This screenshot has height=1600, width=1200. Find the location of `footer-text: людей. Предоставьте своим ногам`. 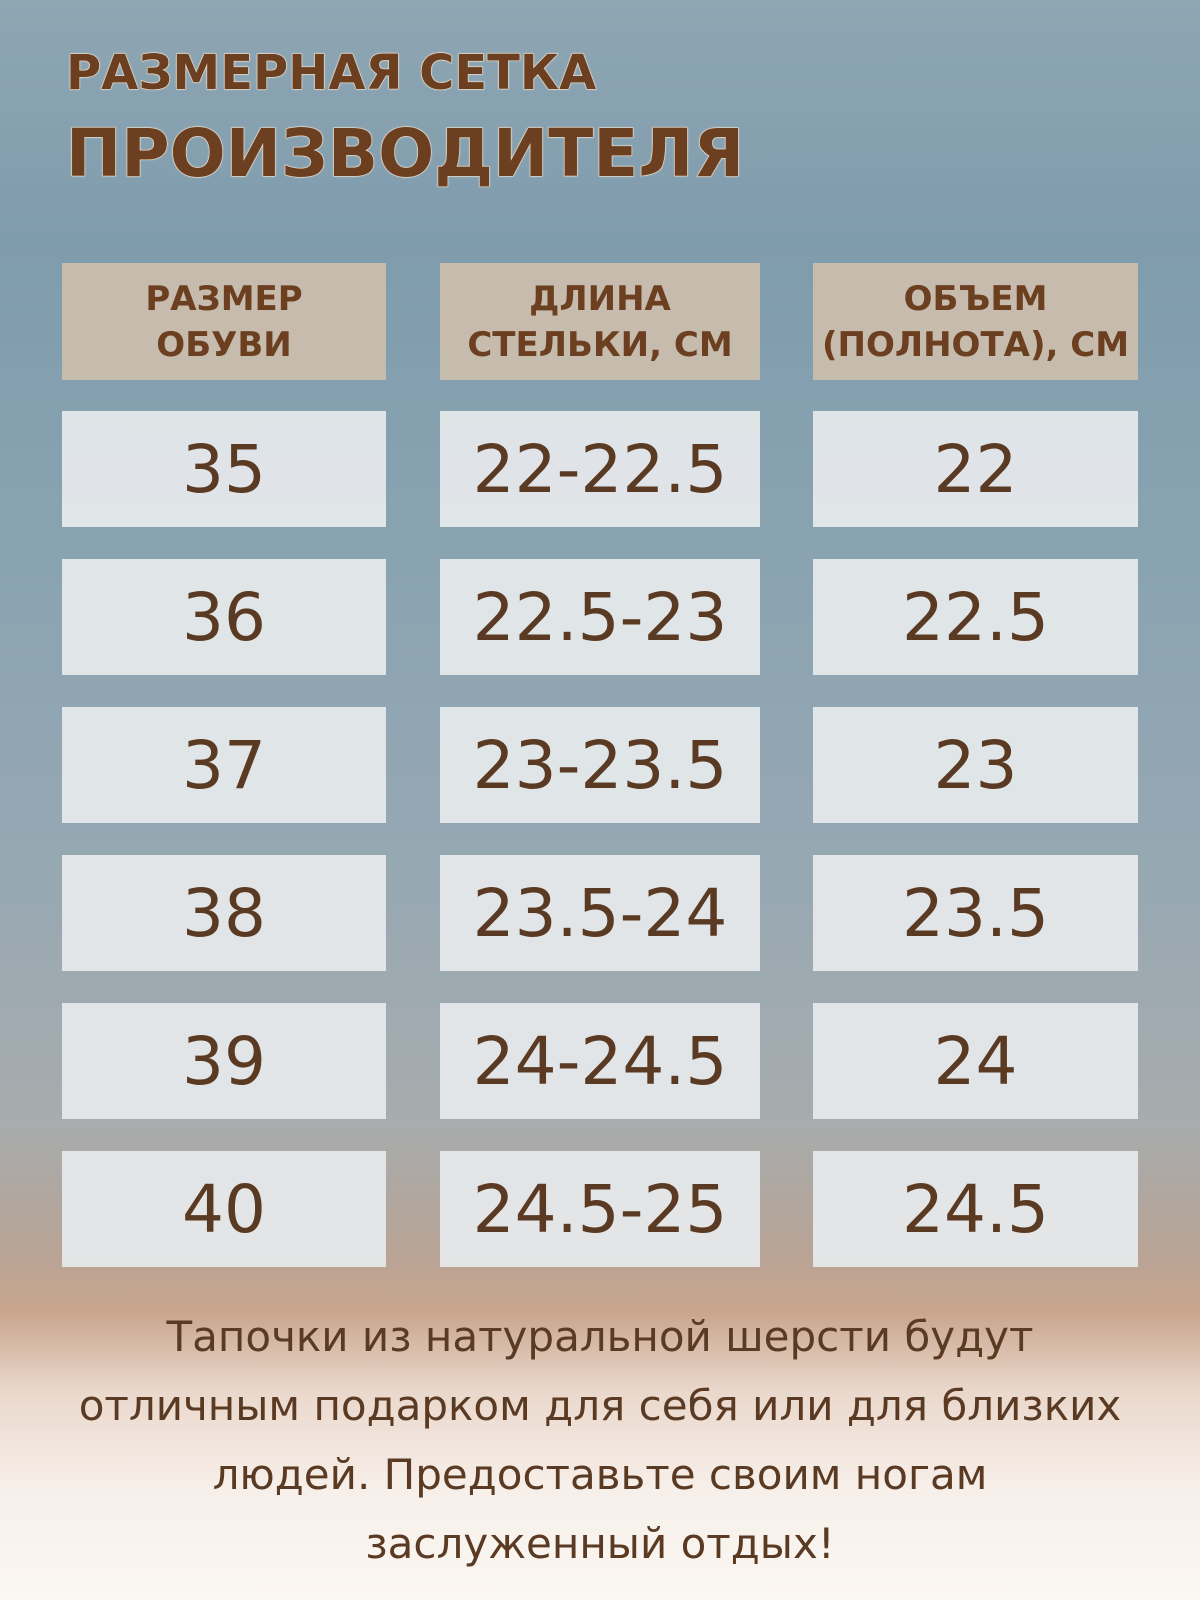

footer-text: людей. Предоставьте своим ногам is located at coordinates (600, 1474).